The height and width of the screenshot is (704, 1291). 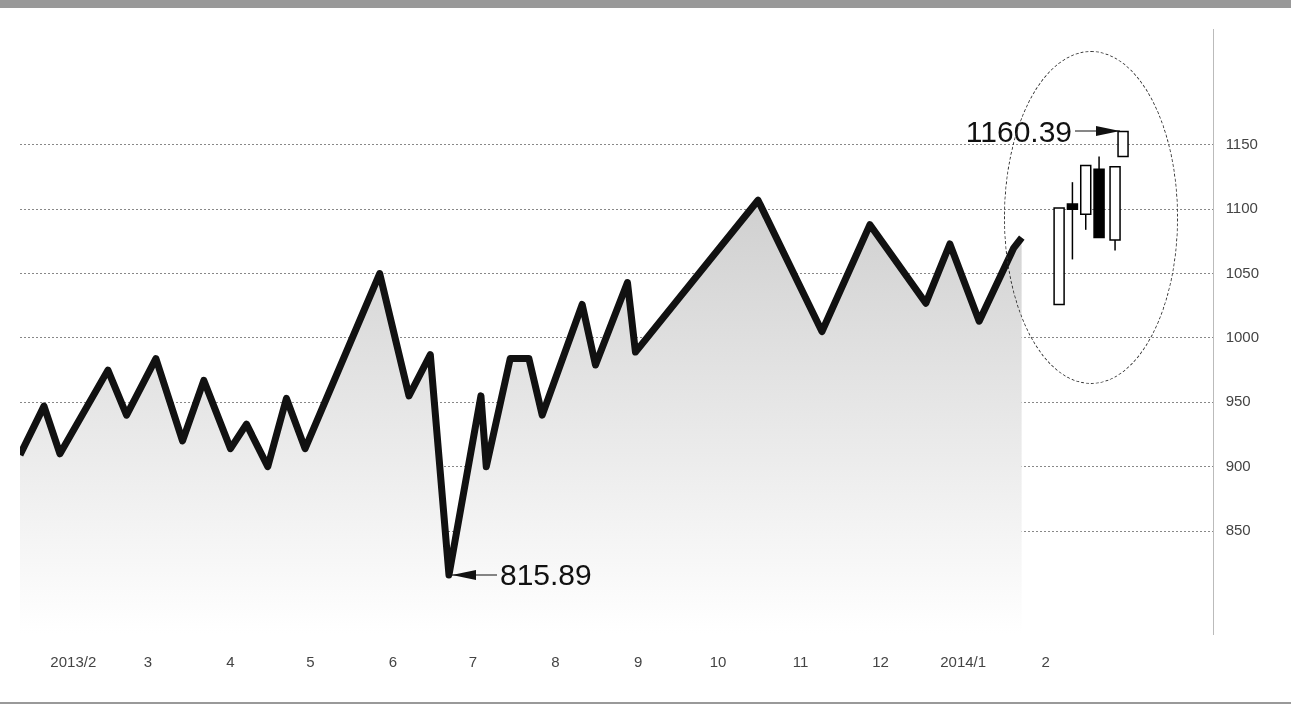 I want to click on x-tick-label: 9, so click(x=638, y=662).